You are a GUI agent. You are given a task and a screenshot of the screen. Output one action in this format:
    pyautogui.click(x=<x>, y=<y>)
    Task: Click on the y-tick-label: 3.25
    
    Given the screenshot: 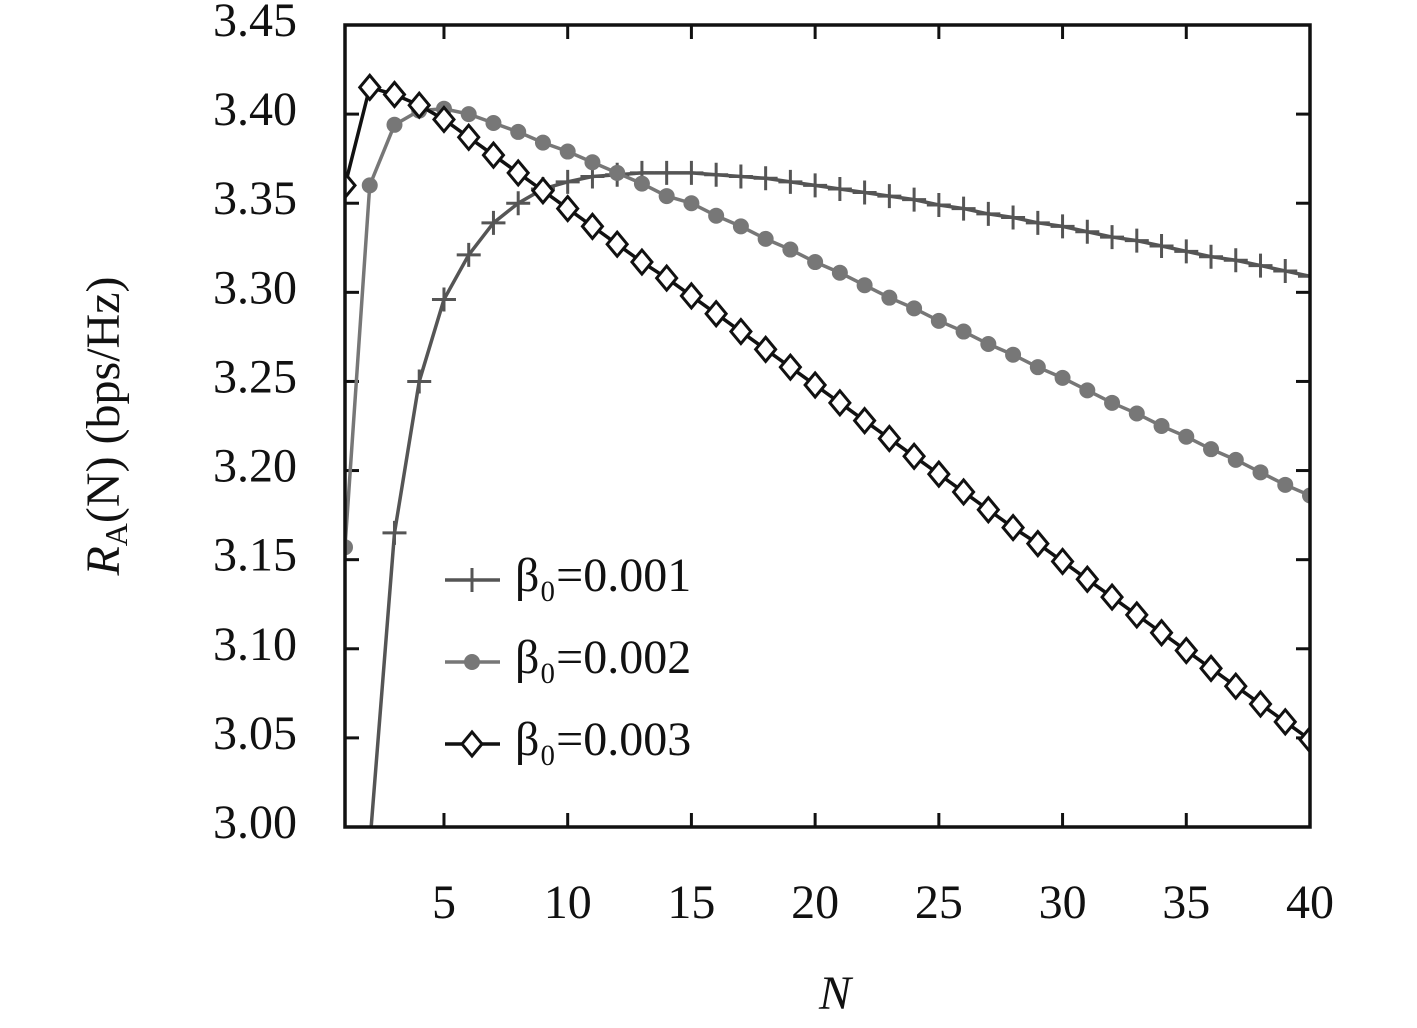 What is the action you would take?
    pyautogui.click(x=255, y=376)
    